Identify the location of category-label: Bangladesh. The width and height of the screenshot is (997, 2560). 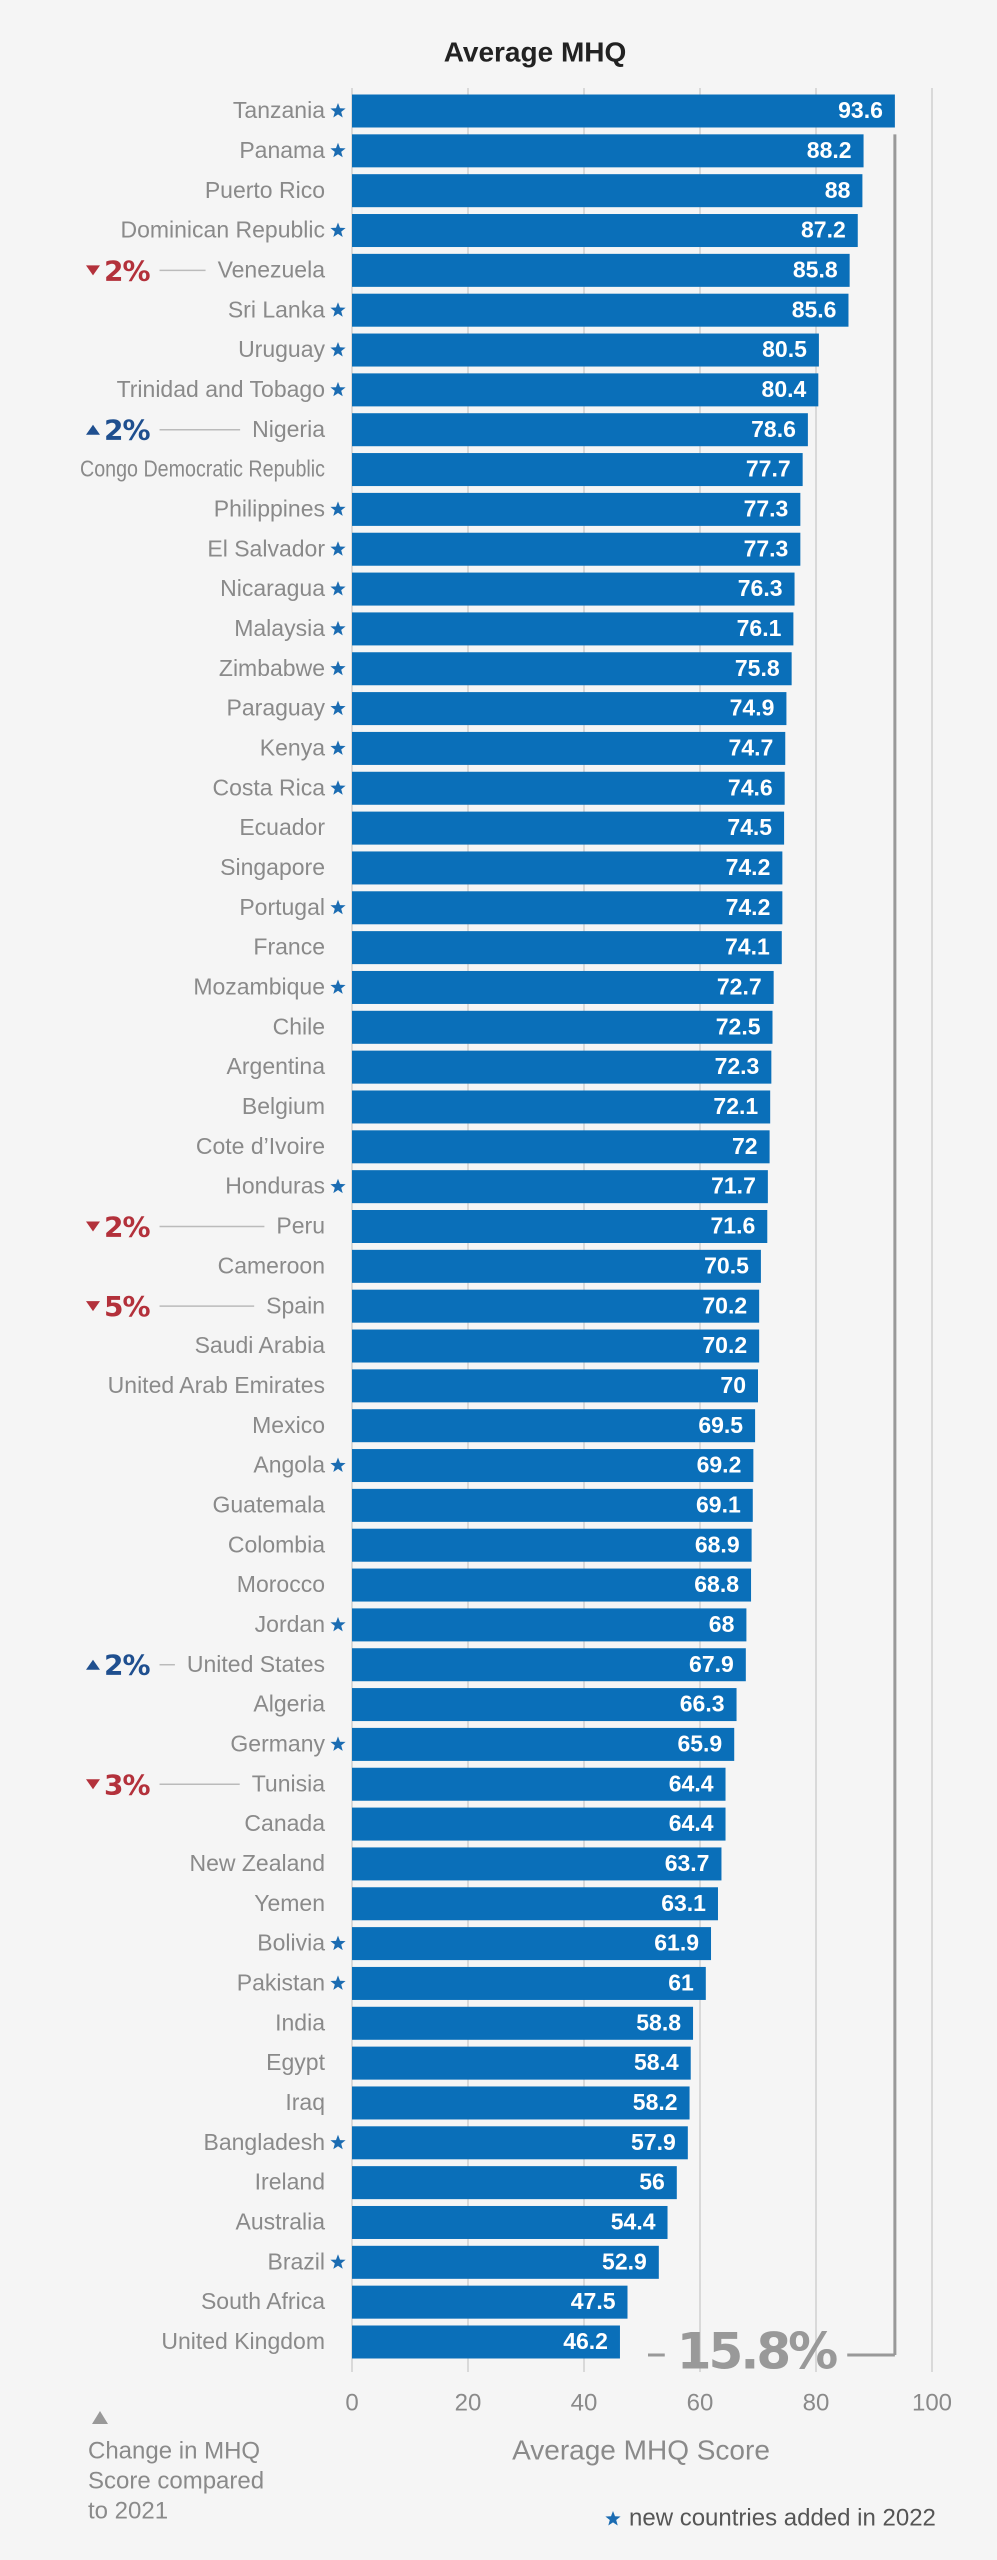
(265, 2142).